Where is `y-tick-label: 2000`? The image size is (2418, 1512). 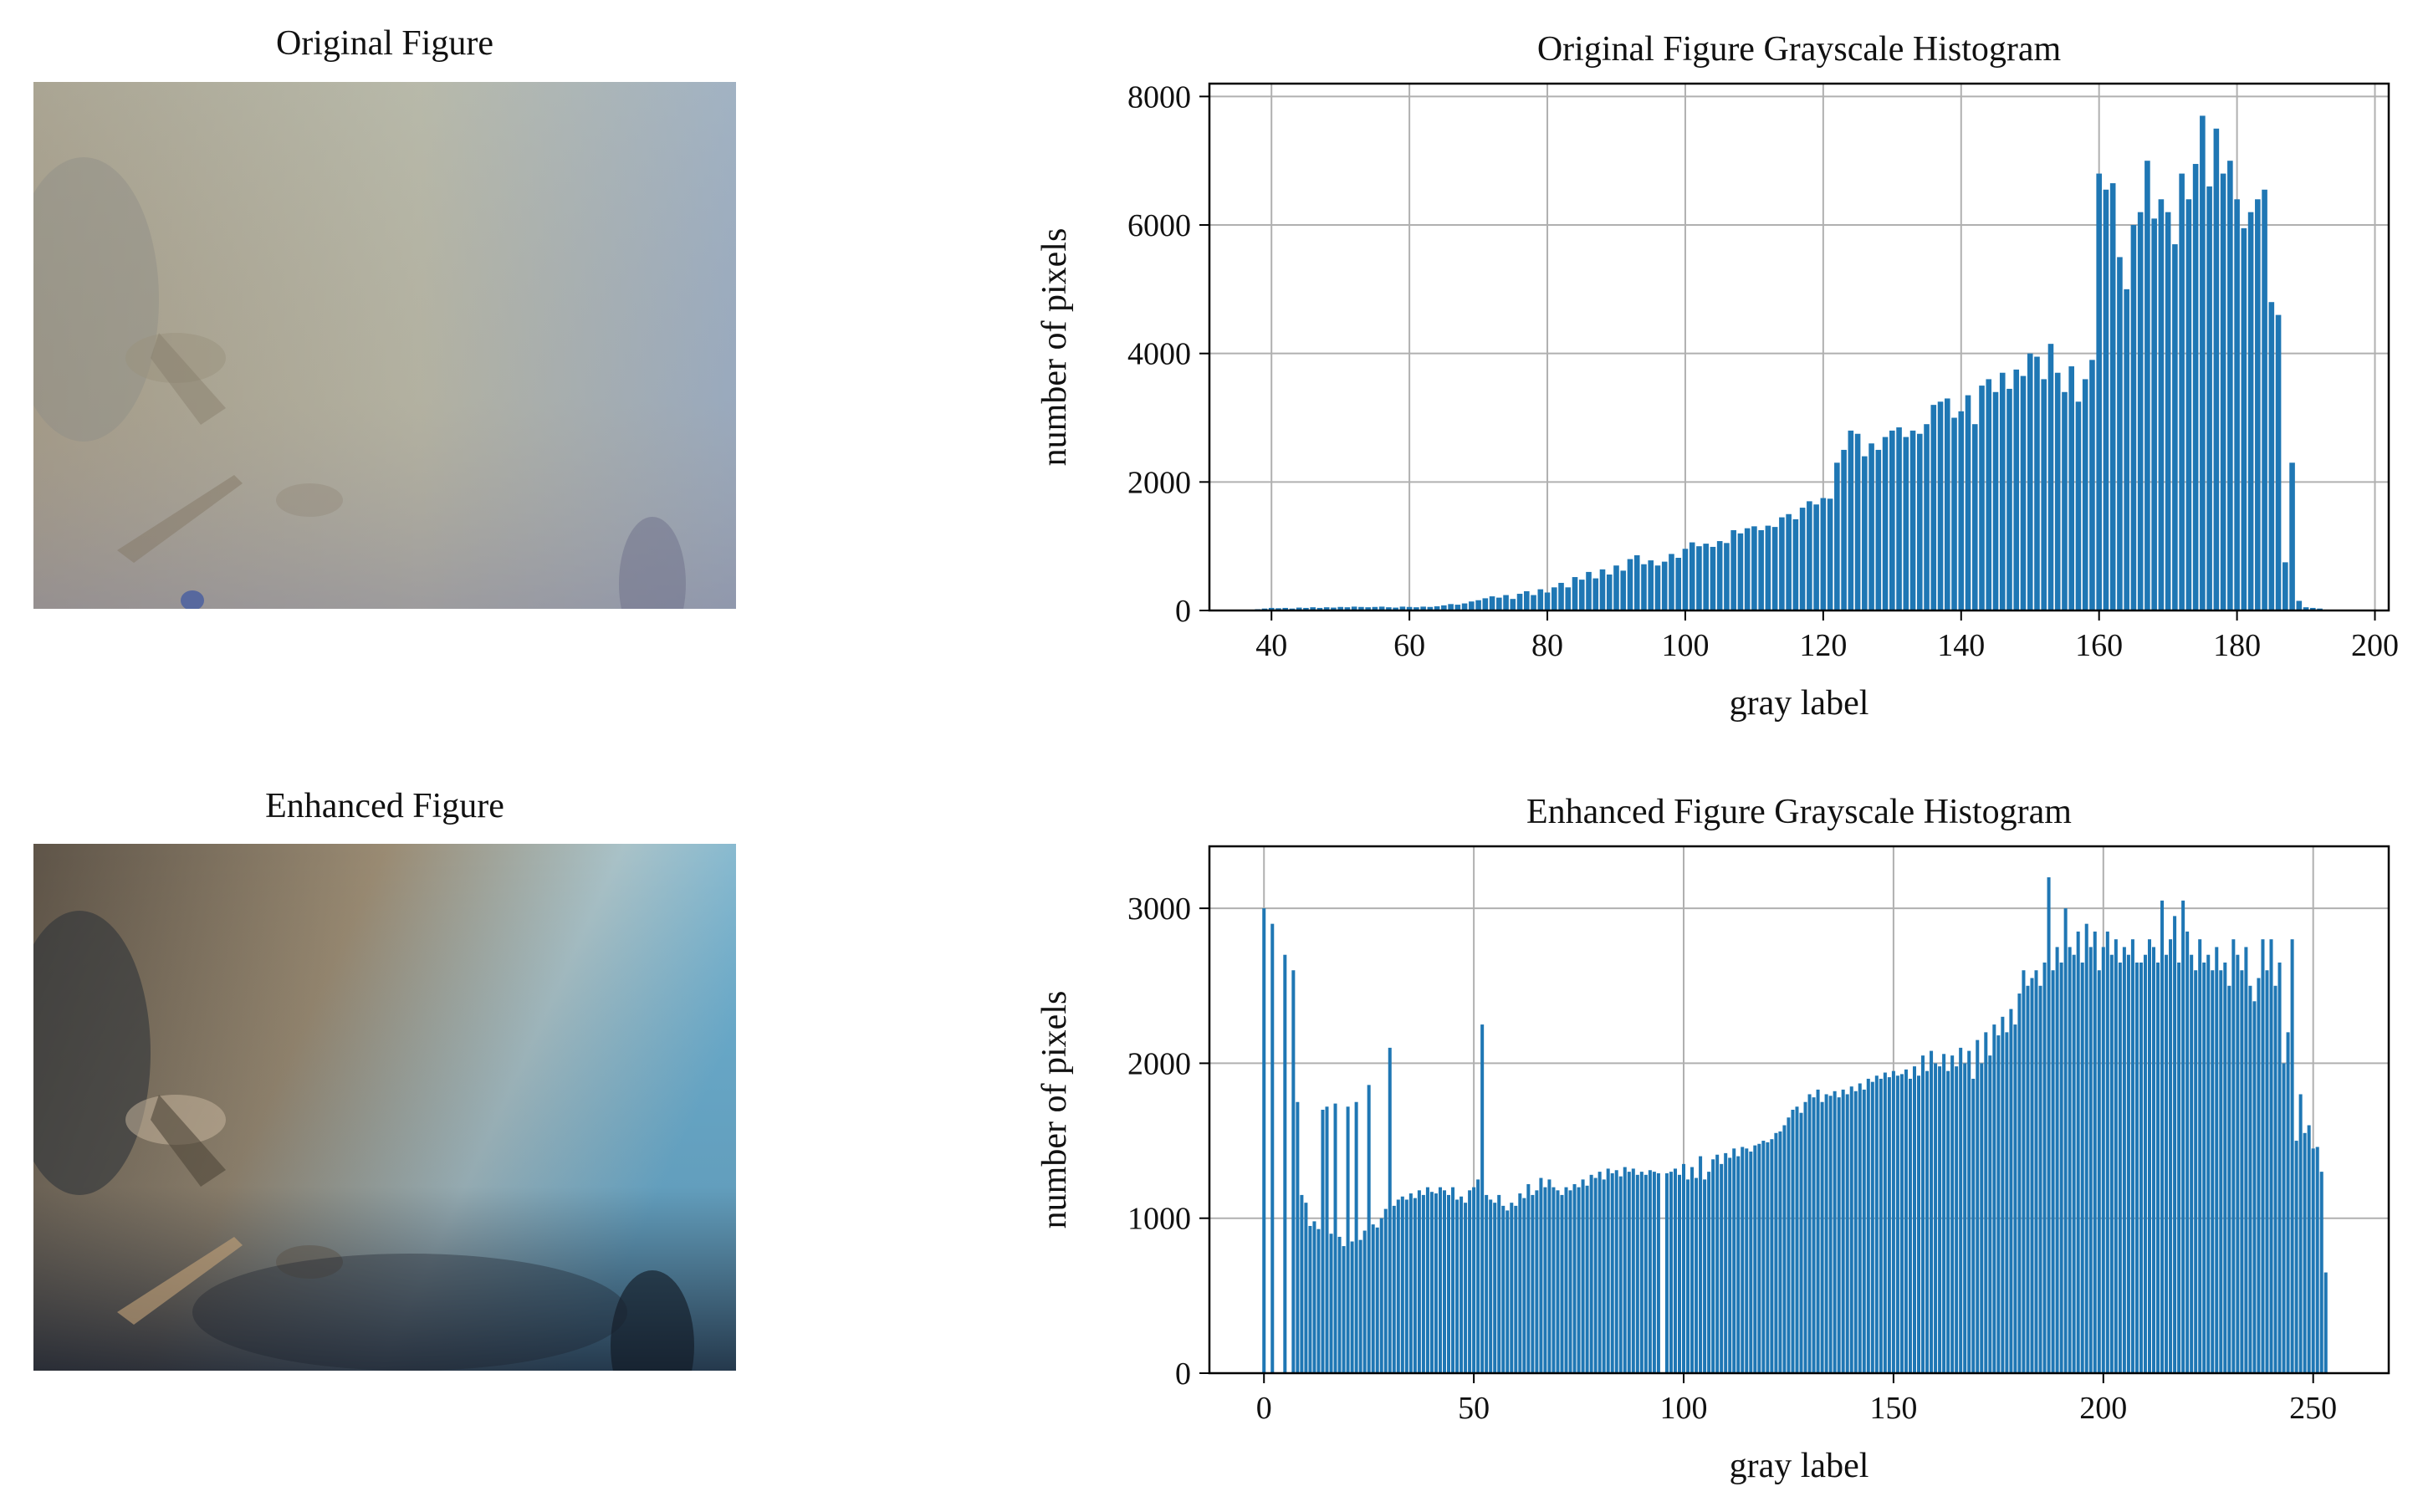
y-tick-label: 2000 is located at coordinates (1159, 1063).